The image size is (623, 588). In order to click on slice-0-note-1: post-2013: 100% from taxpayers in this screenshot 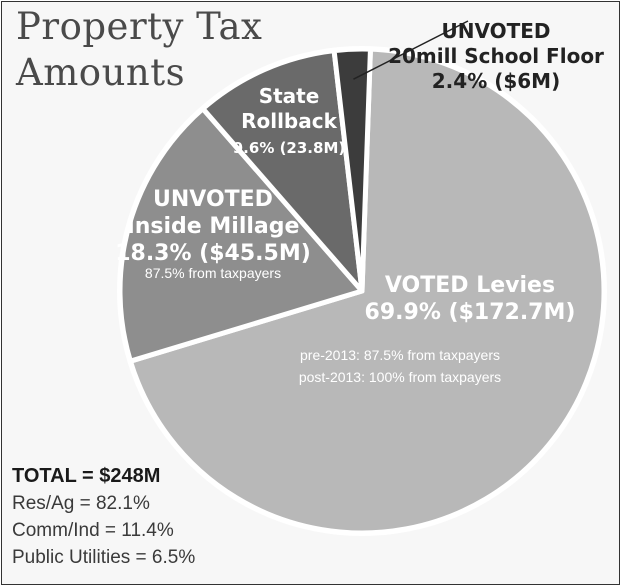, I will do `click(400, 377)`.